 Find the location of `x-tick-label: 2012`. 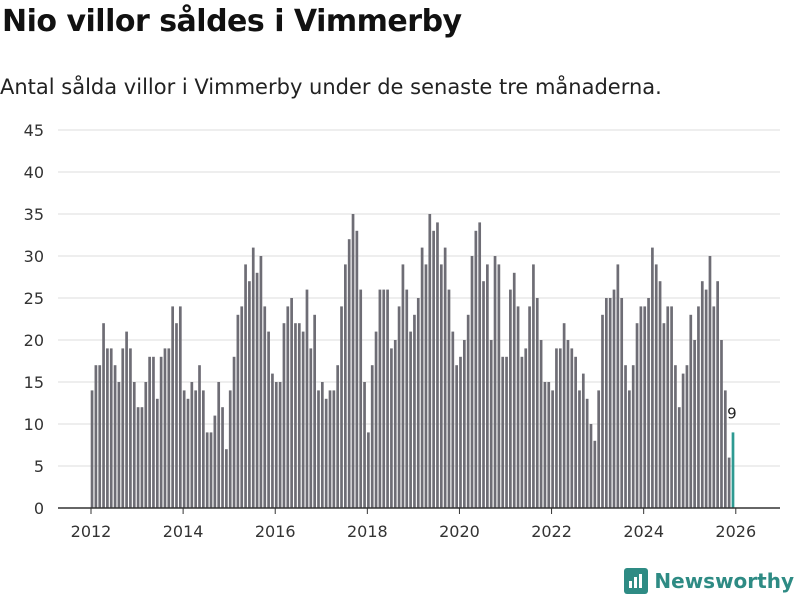

x-tick-label: 2012 is located at coordinates (91, 531).